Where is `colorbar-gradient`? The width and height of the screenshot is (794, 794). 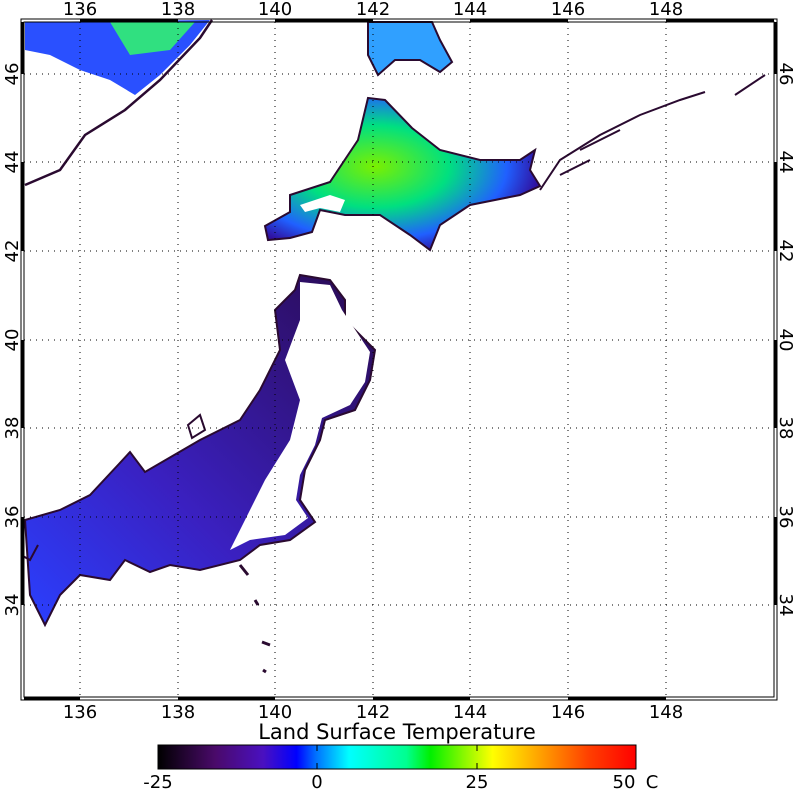
colorbar-gradient is located at coordinates (397, 757).